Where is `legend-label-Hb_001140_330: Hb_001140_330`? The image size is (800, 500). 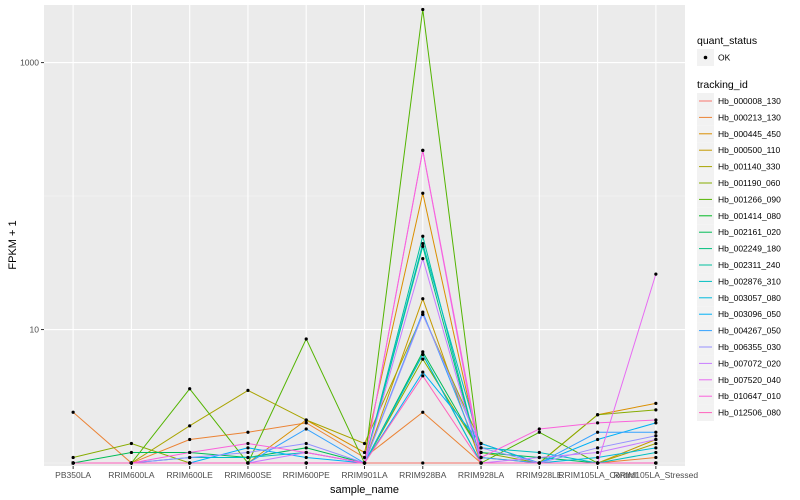 legend-label-Hb_001140_330: Hb_001140_330 is located at coordinates (749, 167).